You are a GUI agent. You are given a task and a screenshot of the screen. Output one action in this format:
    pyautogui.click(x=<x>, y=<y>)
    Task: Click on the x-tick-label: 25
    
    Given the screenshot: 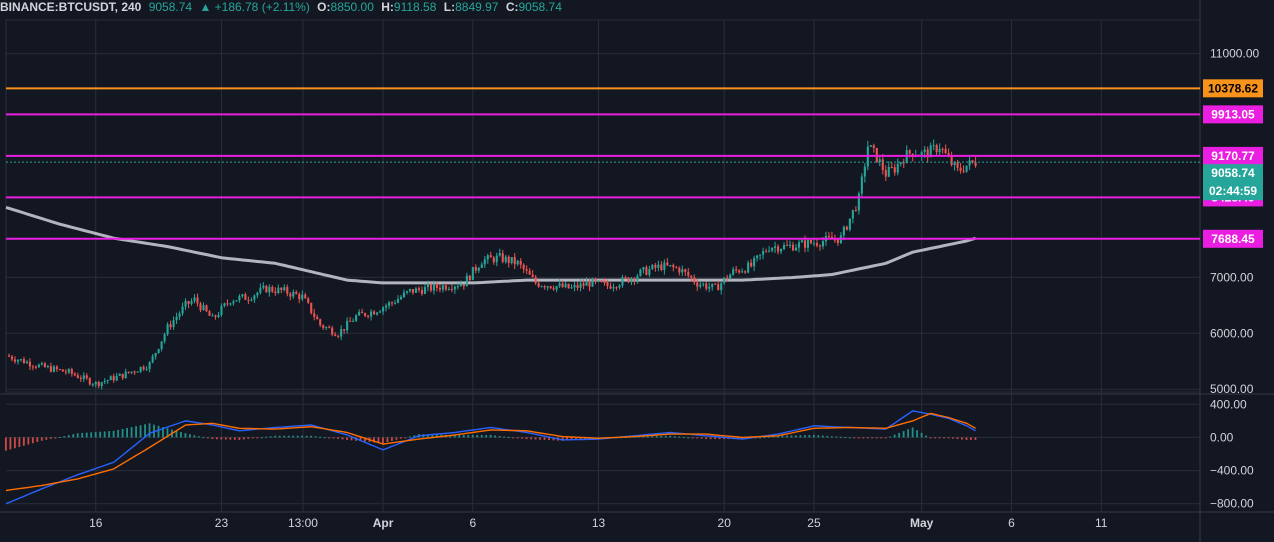 What is the action you would take?
    pyautogui.click(x=814, y=523)
    